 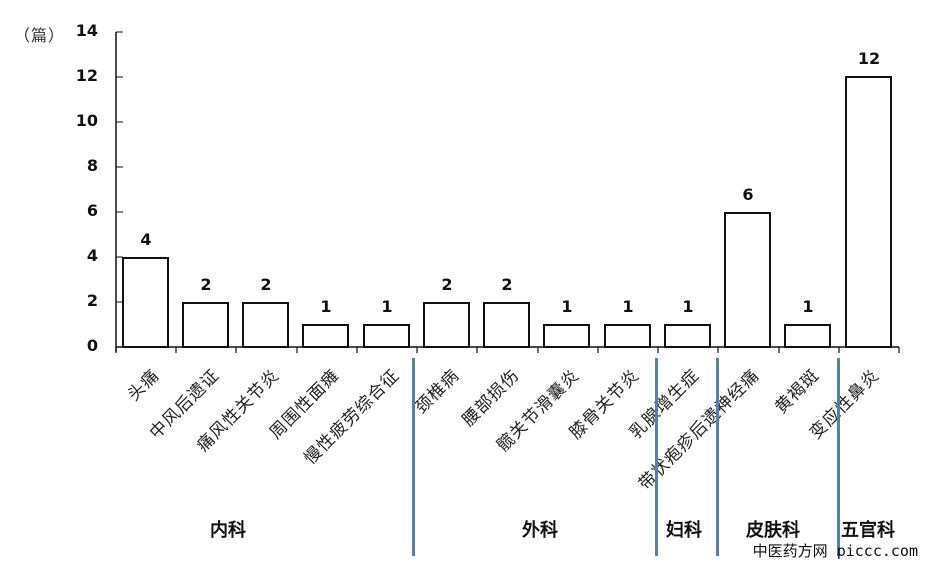 What do you see at coordinates (228, 530) in the screenshot?
I see `group-label-neike: 内科` at bounding box center [228, 530].